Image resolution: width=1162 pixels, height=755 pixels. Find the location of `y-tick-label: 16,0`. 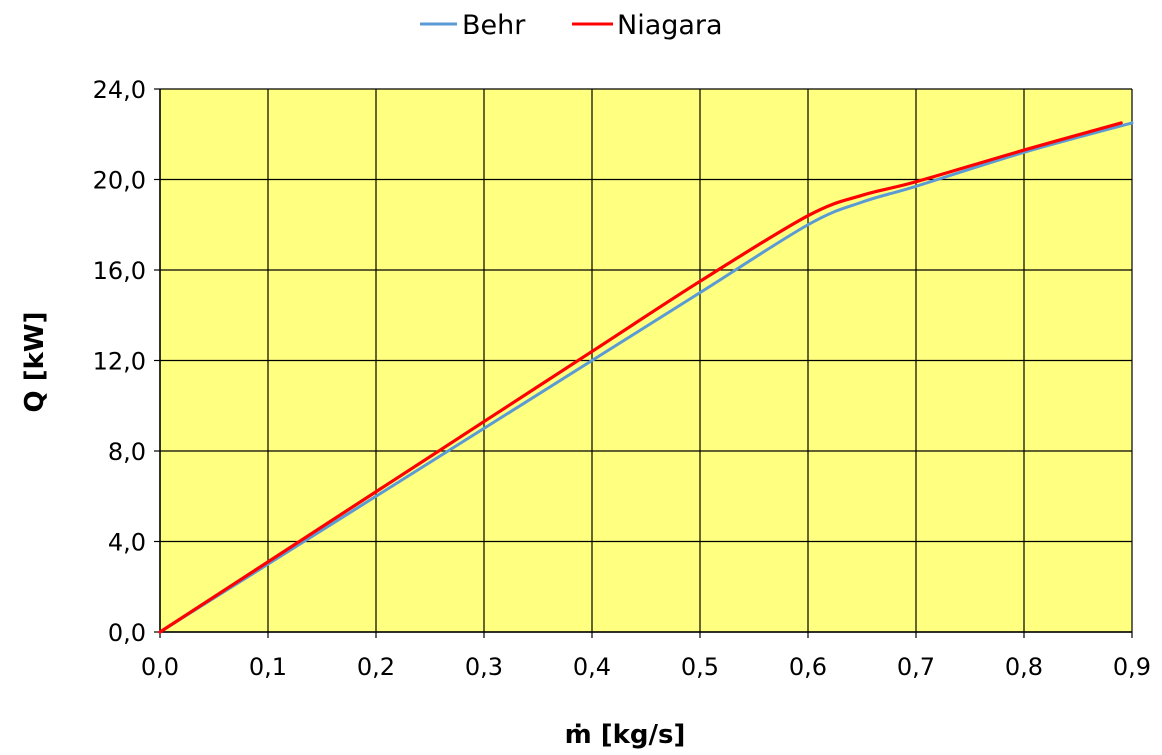

y-tick-label: 16,0 is located at coordinates (119, 271).